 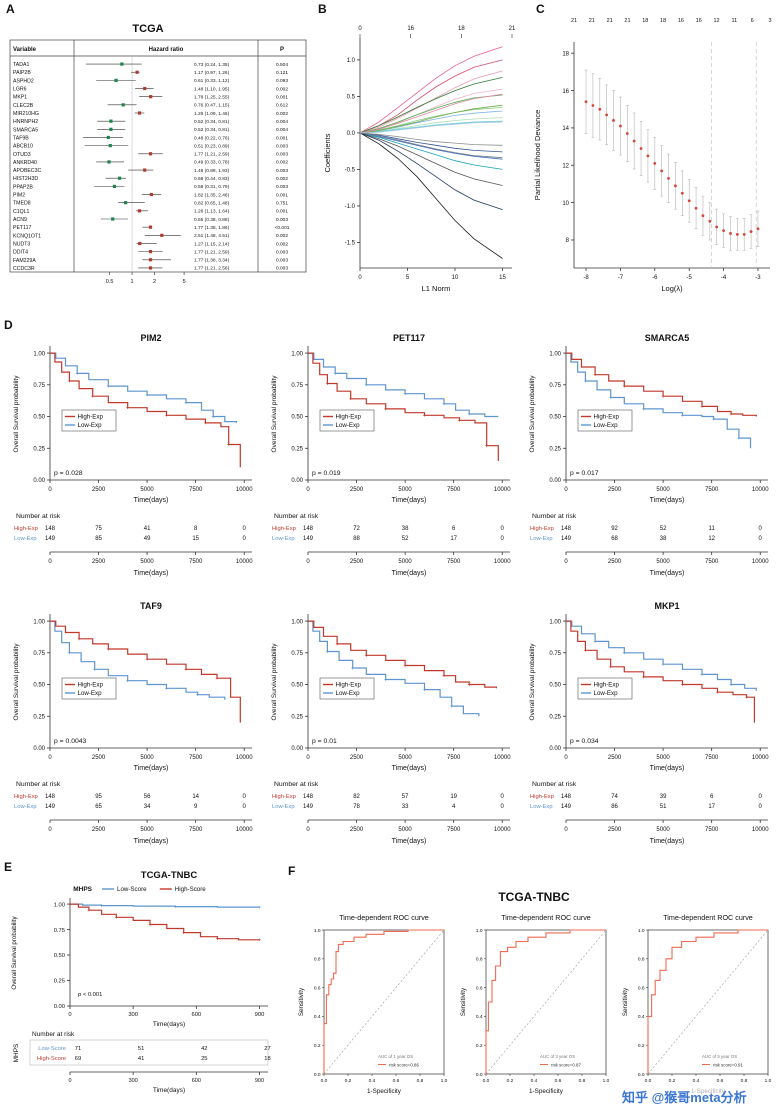 I want to click on p-column-value: 0.612, so click(x=282, y=106).